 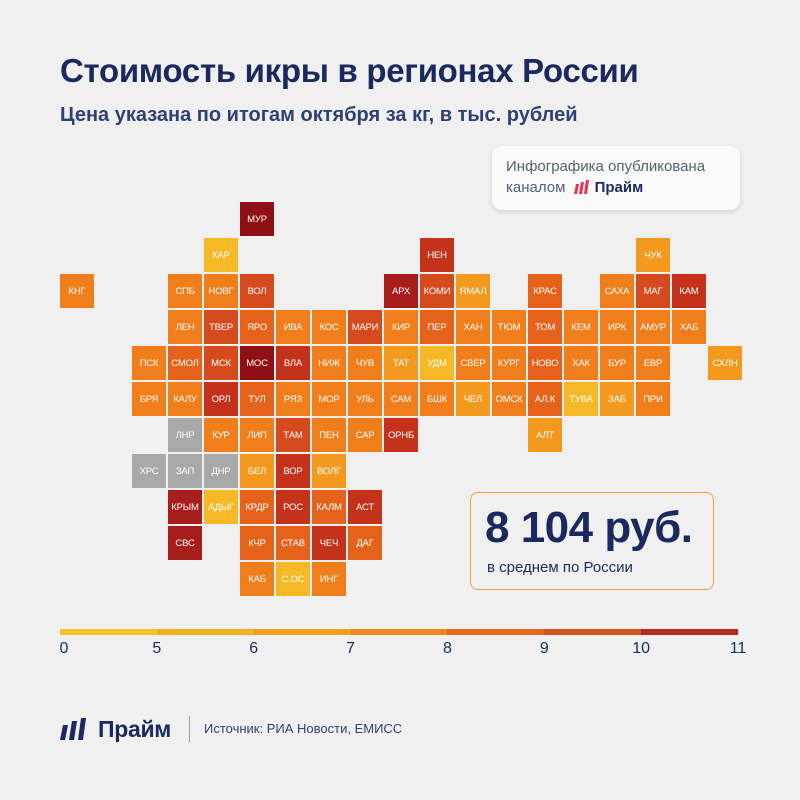 I want to click on region-tile: ОРЛ, so click(x=221, y=399).